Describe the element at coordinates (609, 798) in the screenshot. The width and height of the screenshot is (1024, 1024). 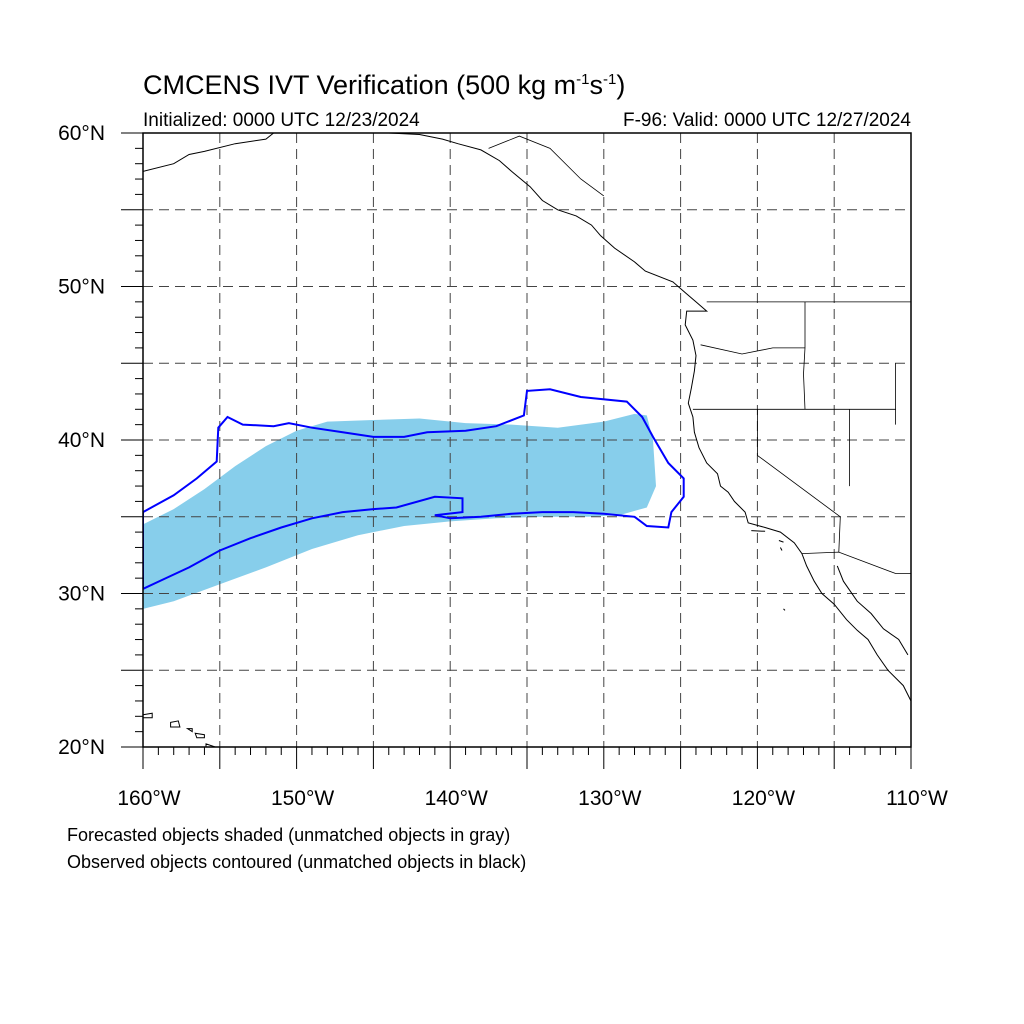
I see `lon-tick-label: 130°W` at that location.